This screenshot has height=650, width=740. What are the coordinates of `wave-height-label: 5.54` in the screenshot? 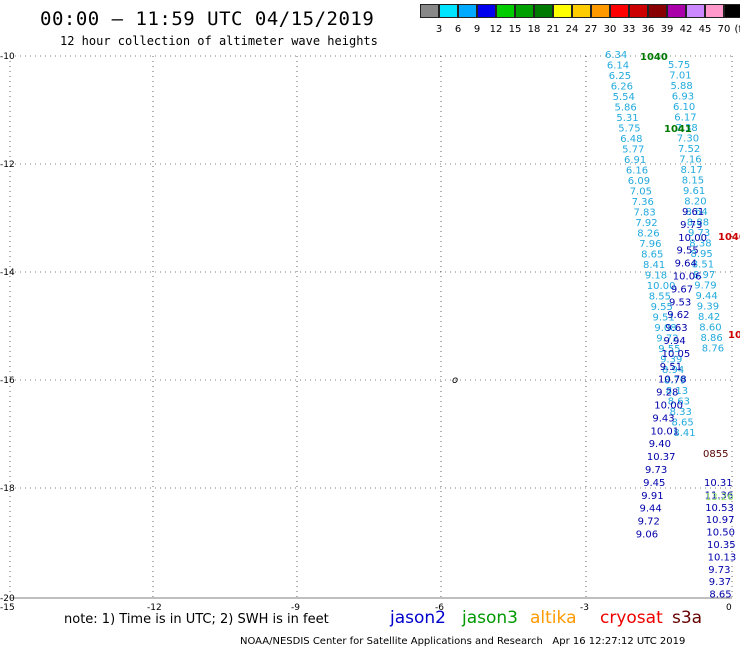 It's located at (624, 97).